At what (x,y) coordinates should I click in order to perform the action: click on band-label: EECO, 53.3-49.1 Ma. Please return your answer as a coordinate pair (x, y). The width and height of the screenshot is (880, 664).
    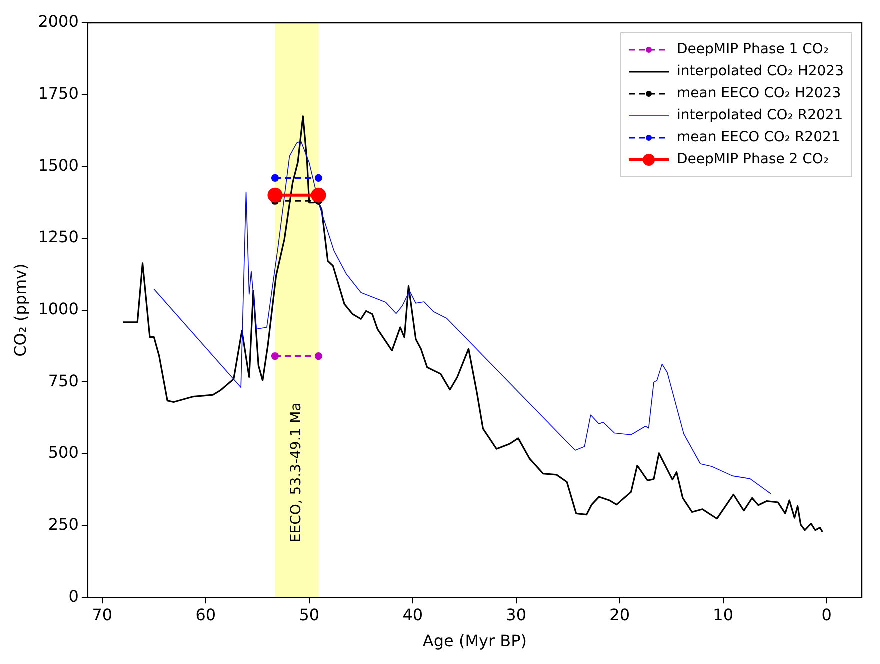
    Looking at the image, I should click on (296, 472).